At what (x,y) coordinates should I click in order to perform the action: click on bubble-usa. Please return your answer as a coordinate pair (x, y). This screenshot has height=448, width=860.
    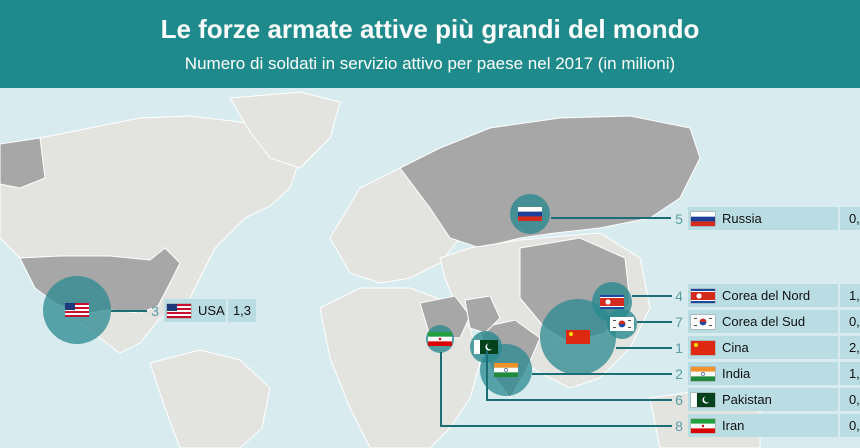
    Looking at the image, I should click on (77, 310).